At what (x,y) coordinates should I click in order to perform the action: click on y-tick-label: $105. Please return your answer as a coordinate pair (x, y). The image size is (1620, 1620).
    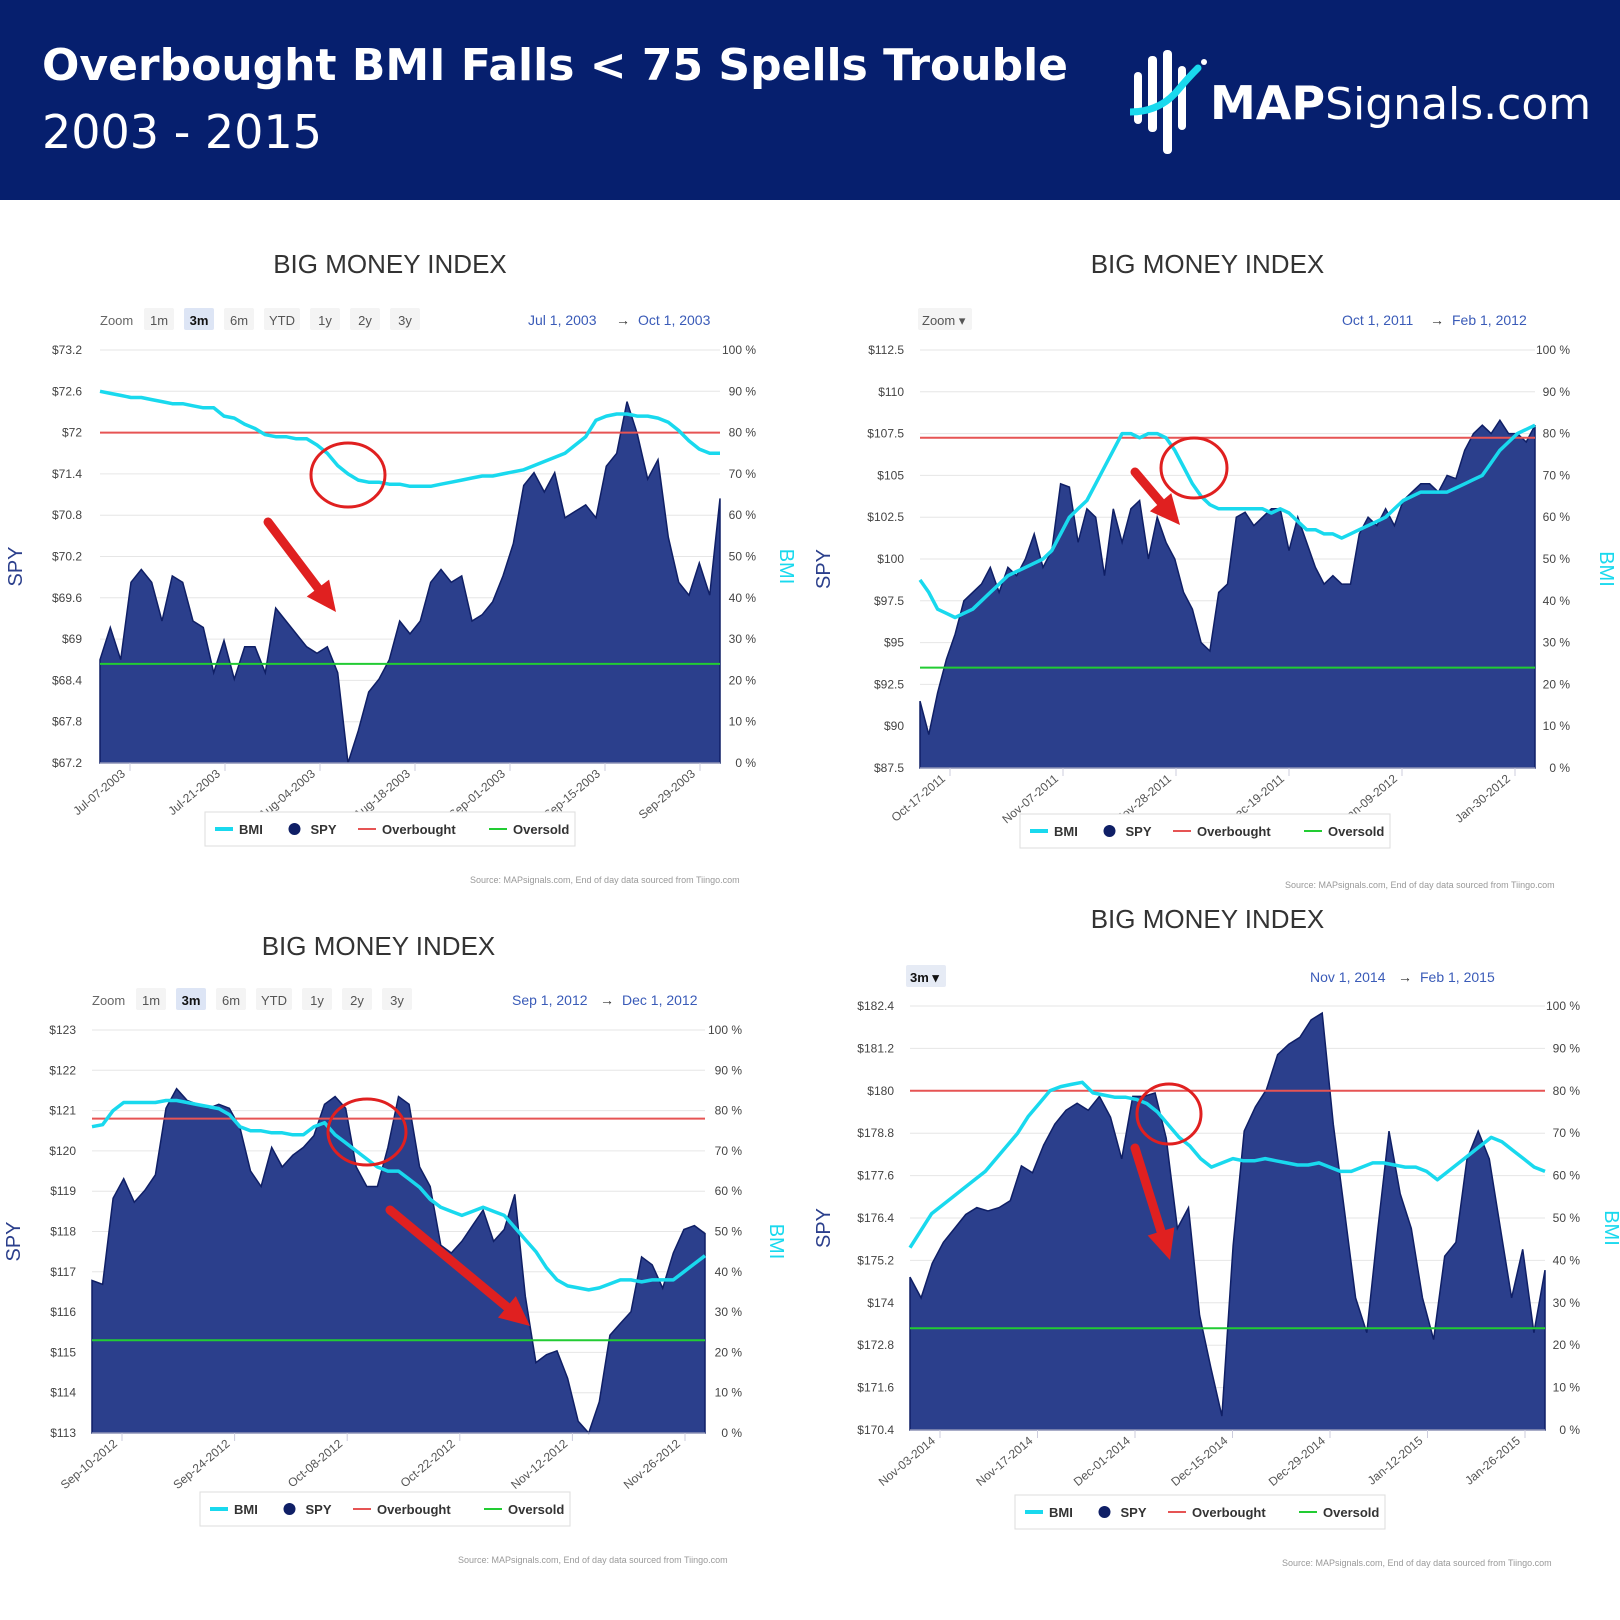
    Looking at the image, I should click on (890, 475).